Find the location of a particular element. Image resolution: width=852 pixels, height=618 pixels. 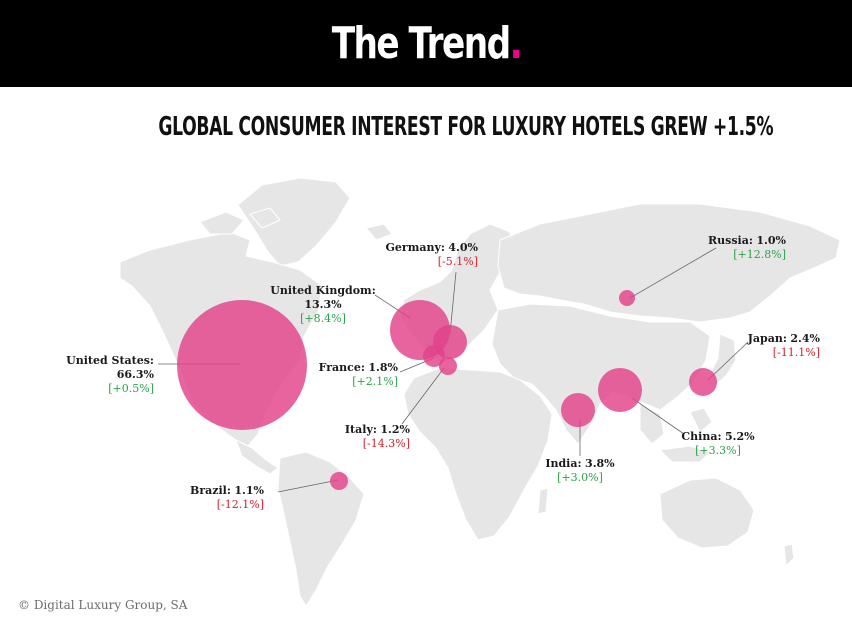

label-japan: Japan: 2.4% [-11.1%] is located at coordinates (782, 346).